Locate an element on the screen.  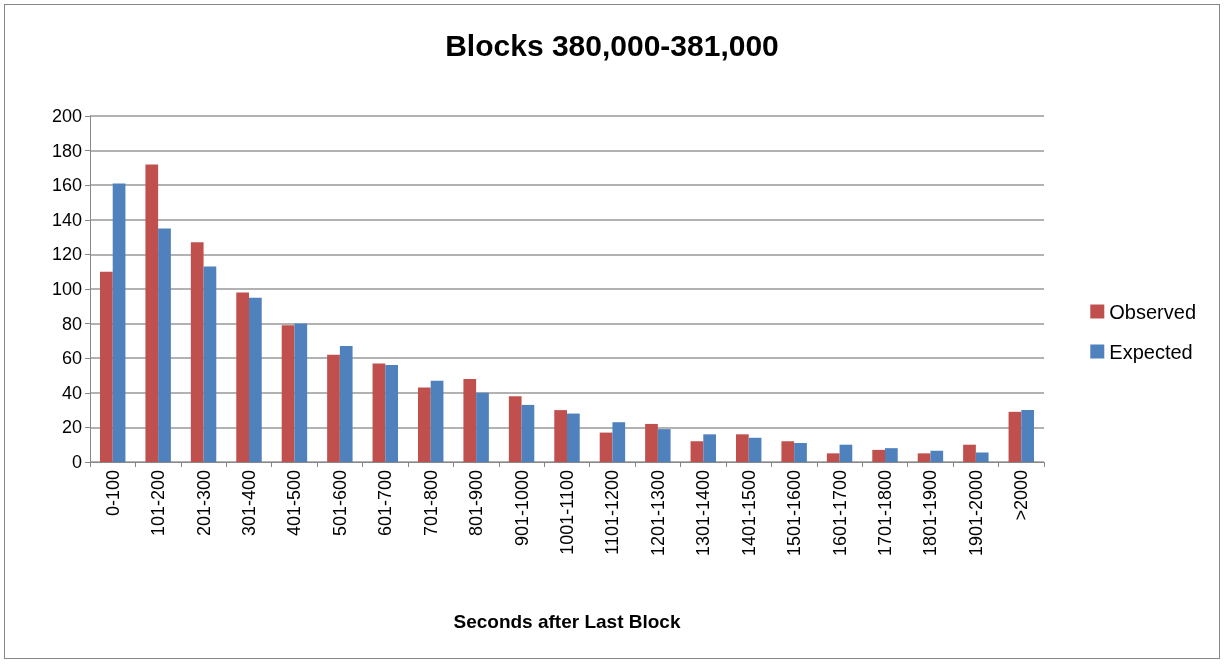
x-tick-label: 1901-2000 is located at coordinates (975, 513).